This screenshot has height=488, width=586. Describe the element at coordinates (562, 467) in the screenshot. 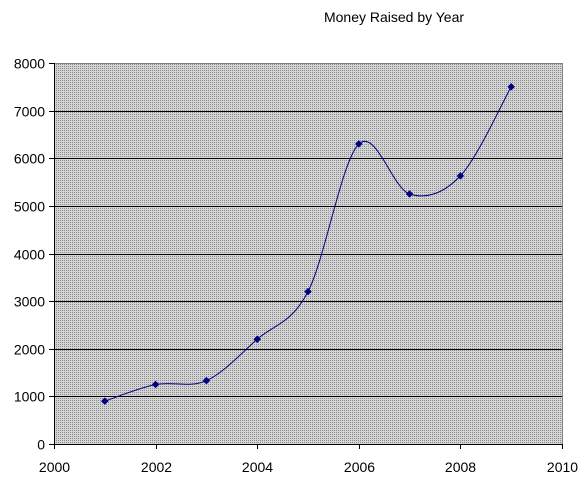

I see `x-tick-label: 2010` at that location.